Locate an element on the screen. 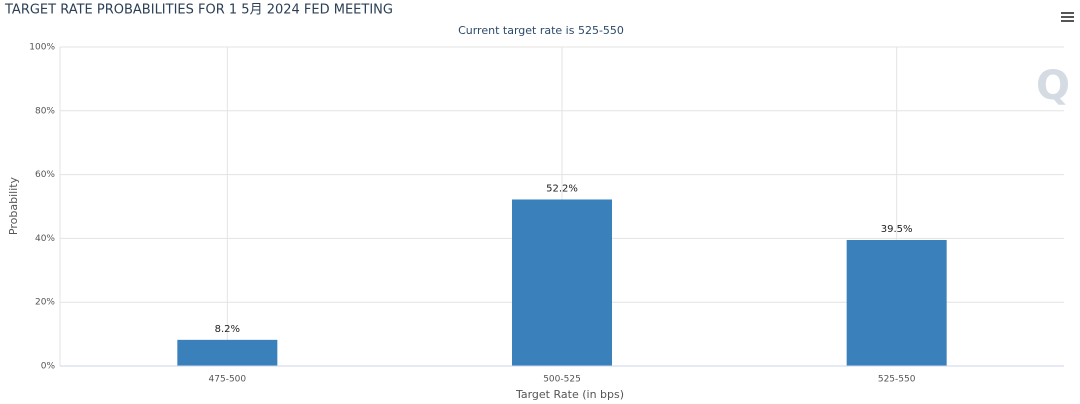  value-label: 39.5% is located at coordinates (897, 229).